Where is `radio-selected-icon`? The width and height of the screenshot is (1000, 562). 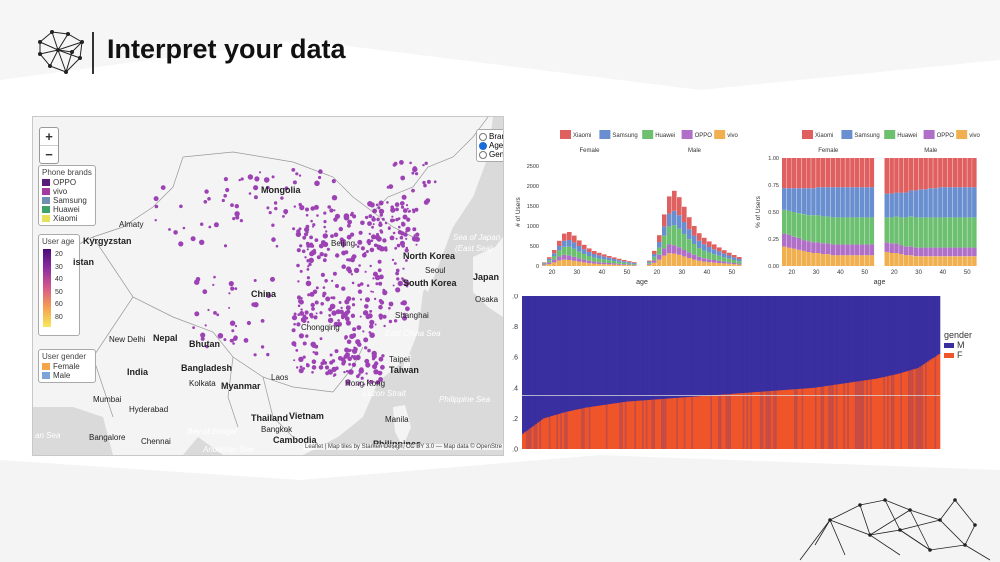
radio-selected-icon is located at coordinates (483, 145).